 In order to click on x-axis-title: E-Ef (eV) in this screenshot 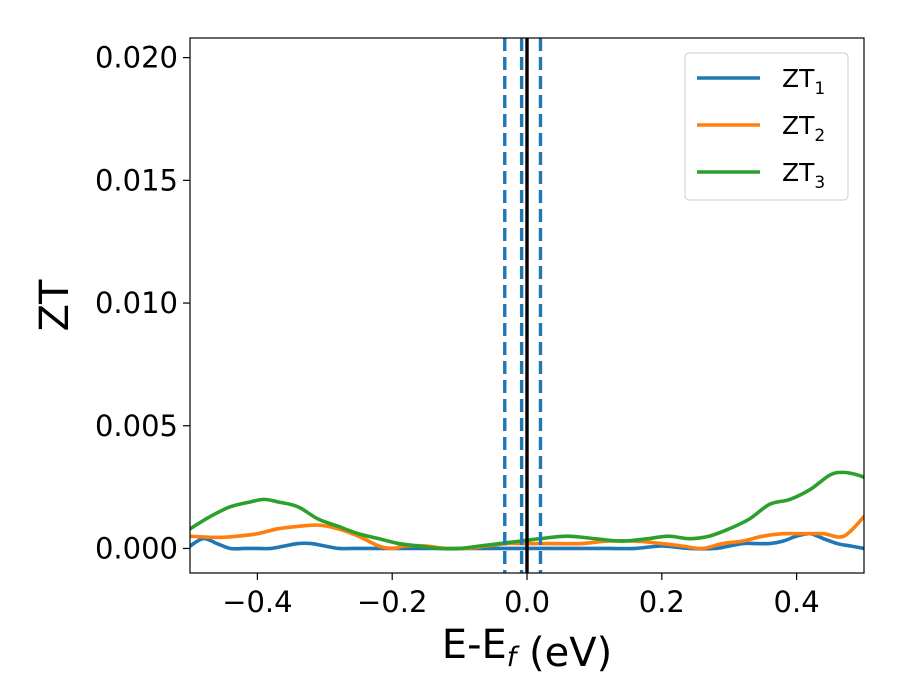, I will do `click(527, 649)`.